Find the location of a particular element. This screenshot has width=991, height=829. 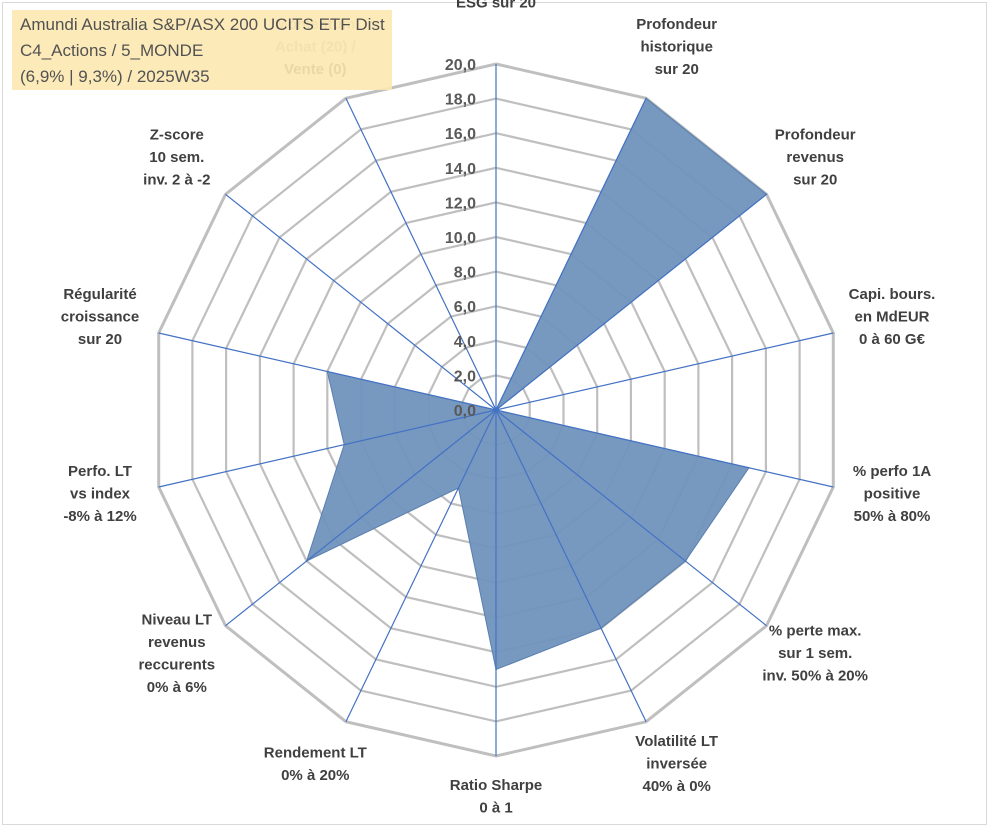

tick-label: 2,0 is located at coordinates (465, 376).